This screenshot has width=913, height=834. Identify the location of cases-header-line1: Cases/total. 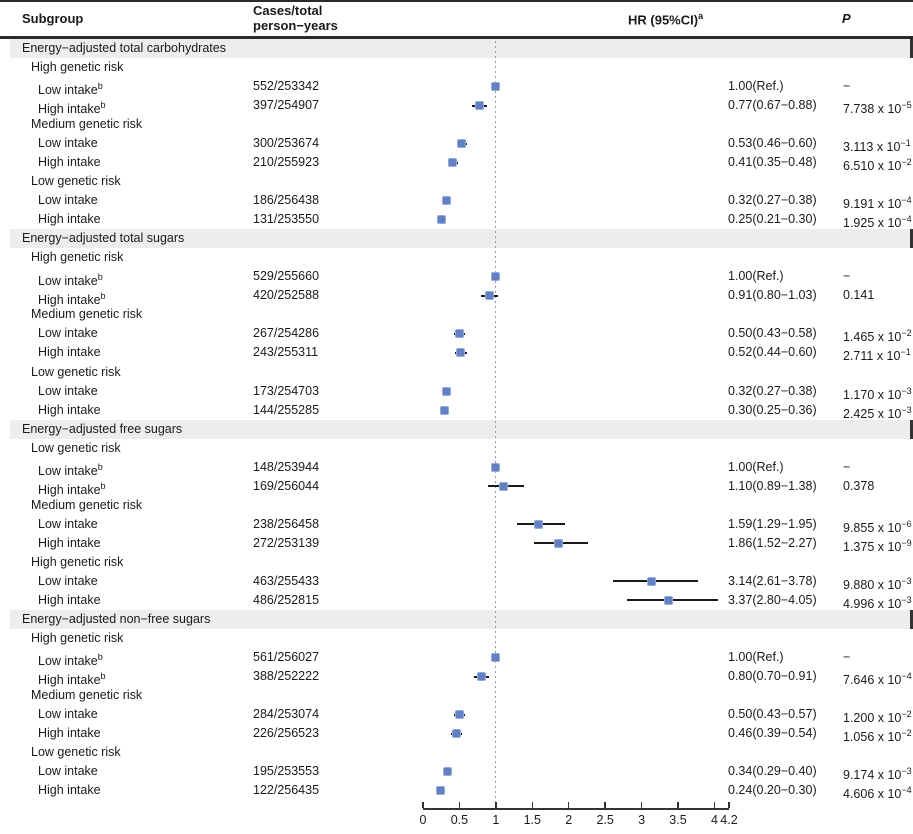
(288, 10).